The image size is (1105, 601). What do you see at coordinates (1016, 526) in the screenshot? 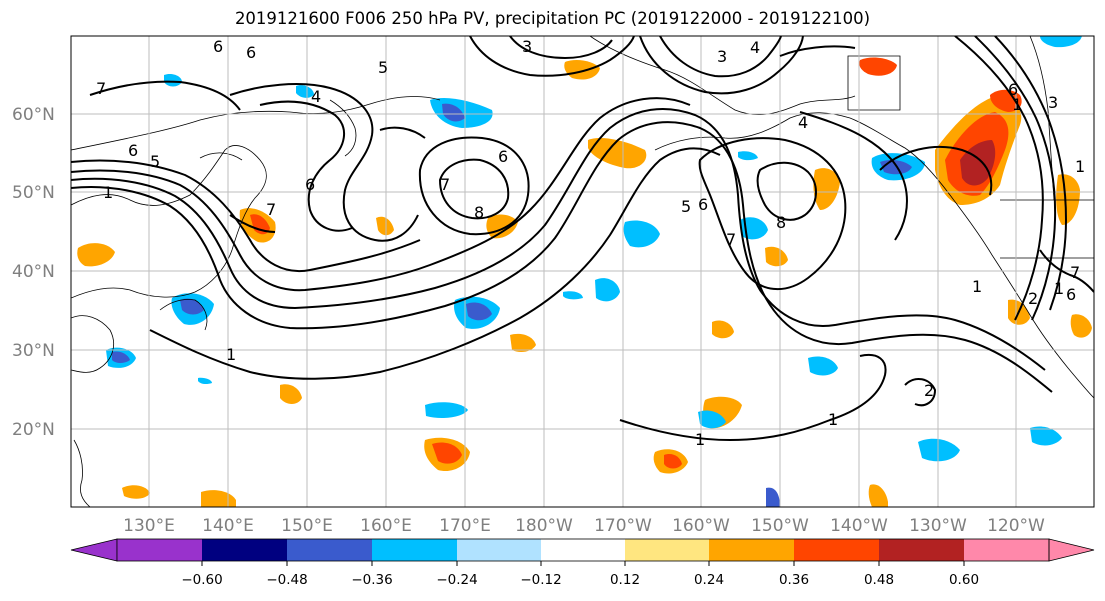
I see `lon-label: 120°W` at bounding box center [1016, 526].